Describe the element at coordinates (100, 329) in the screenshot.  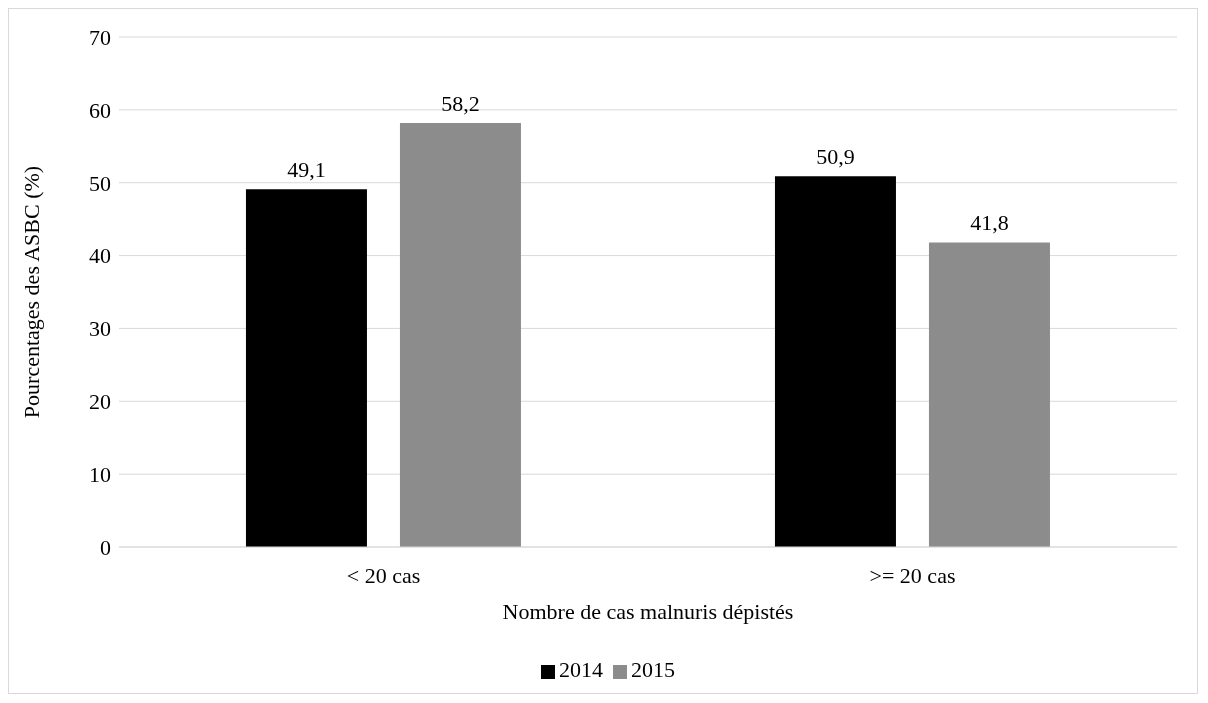
I see `y-tick-label: 30` at that location.